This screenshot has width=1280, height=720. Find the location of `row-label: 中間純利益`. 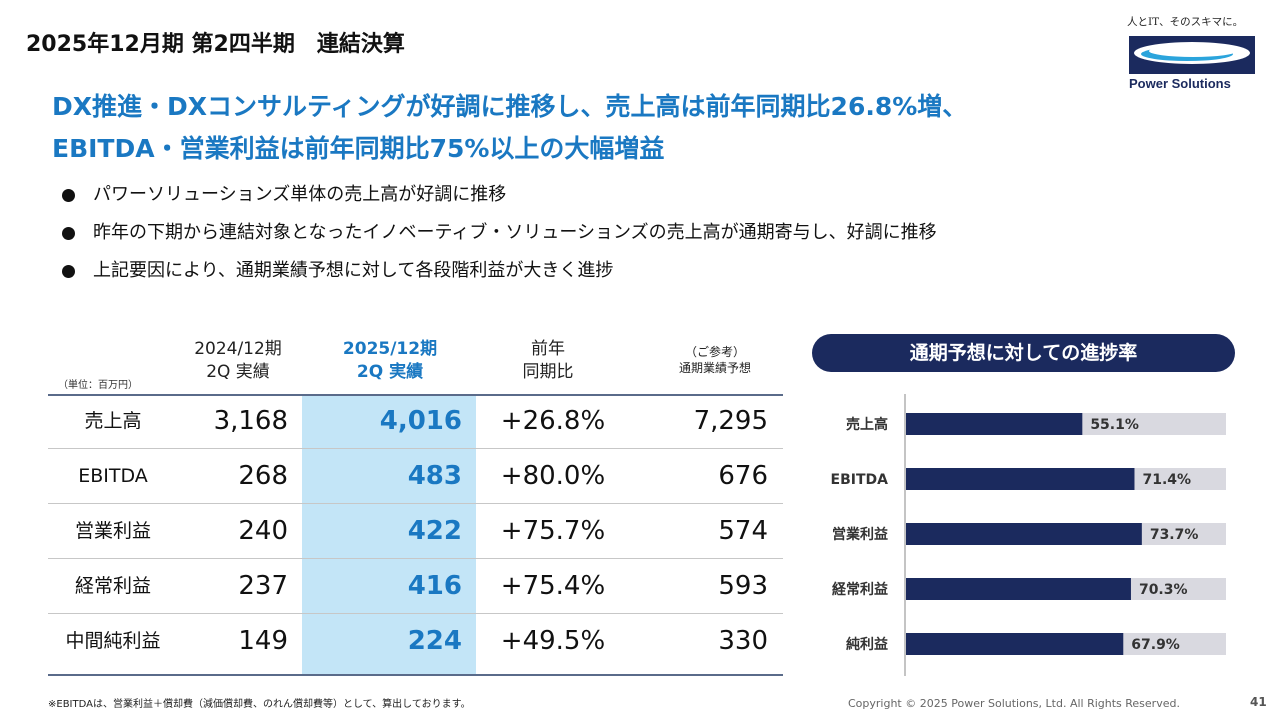

row-label: 中間純利益 is located at coordinates (113, 641).